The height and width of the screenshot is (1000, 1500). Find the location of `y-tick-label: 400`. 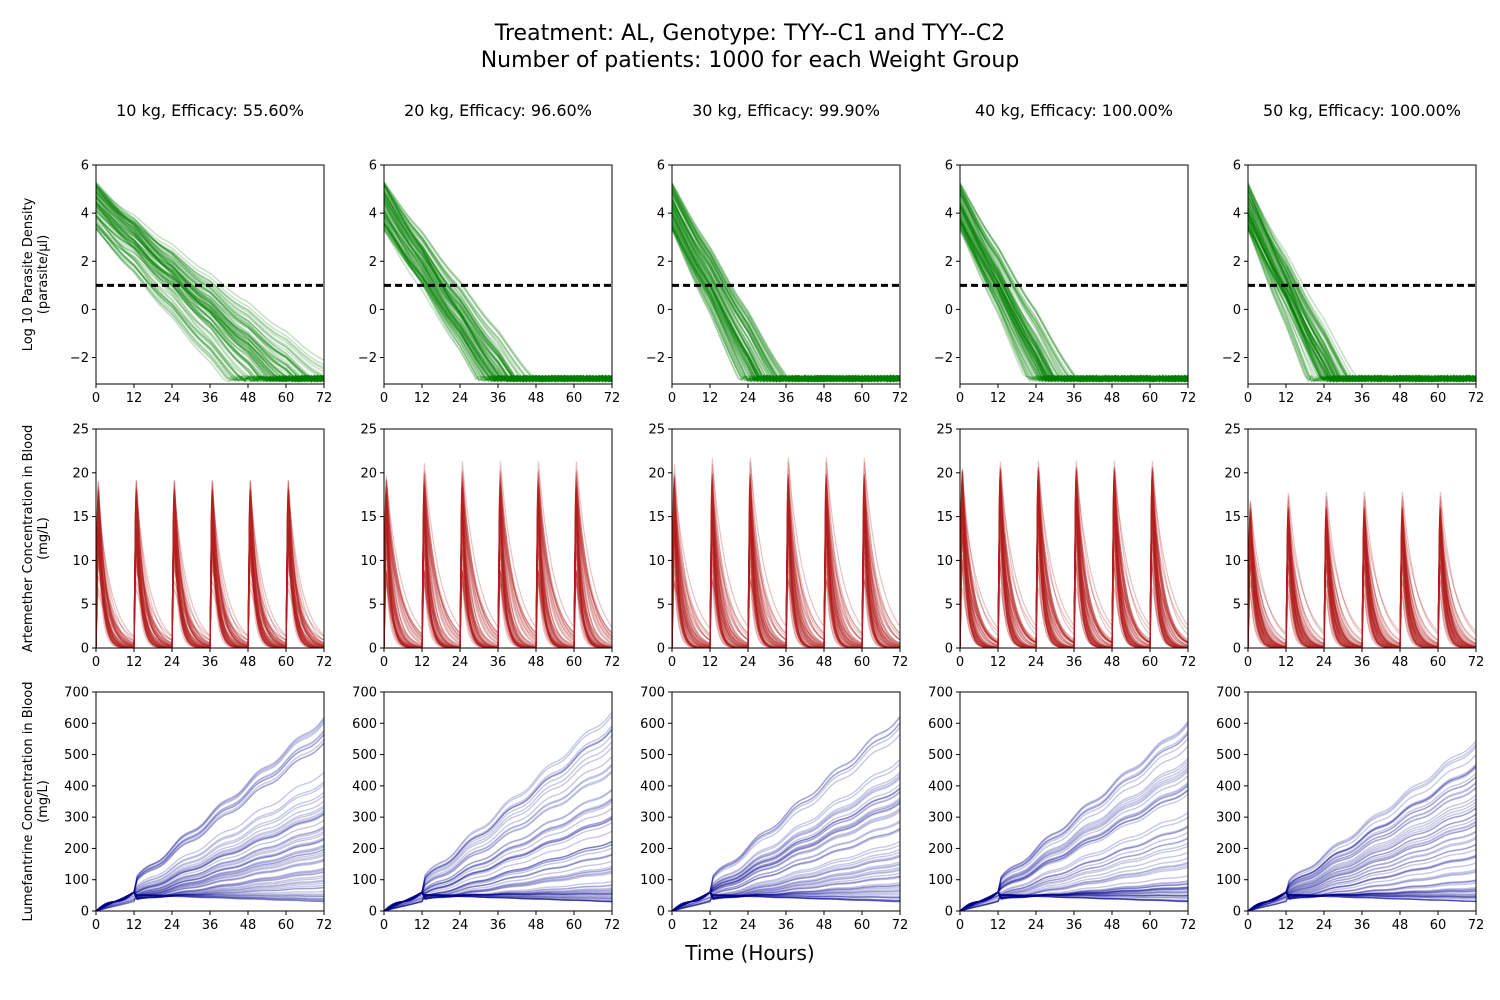

y-tick-label: 400 is located at coordinates (364, 786).